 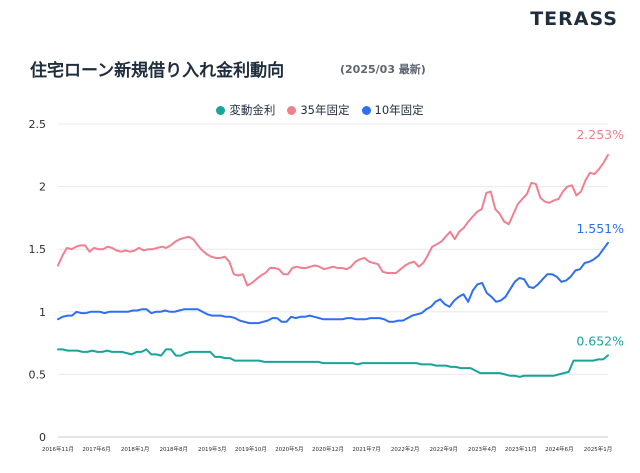 I want to click on series-end-label-2: 2.253%, so click(x=600, y=134).